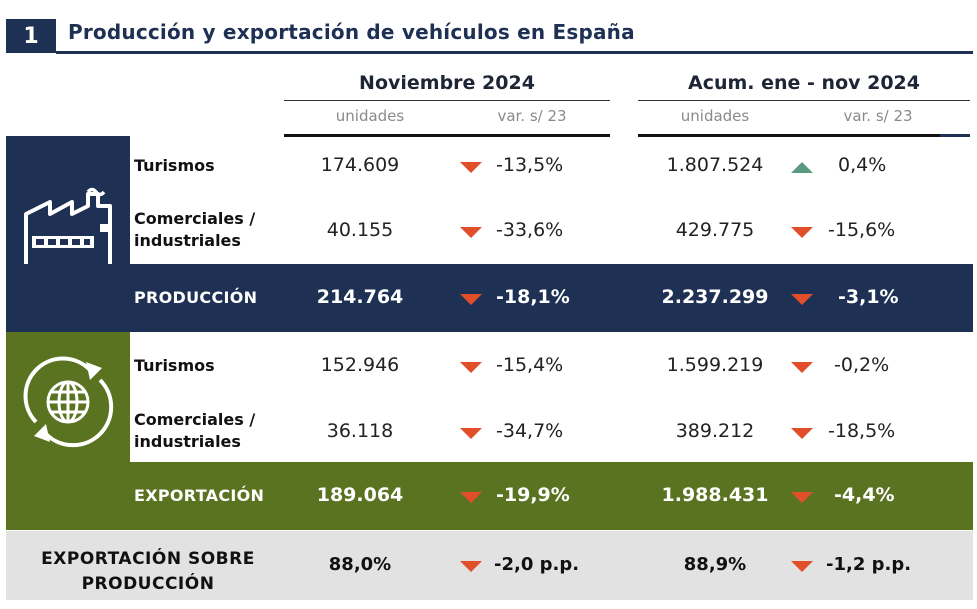  I want to click on production-commercial-nov-var: -33,6%, so click(530, 230).